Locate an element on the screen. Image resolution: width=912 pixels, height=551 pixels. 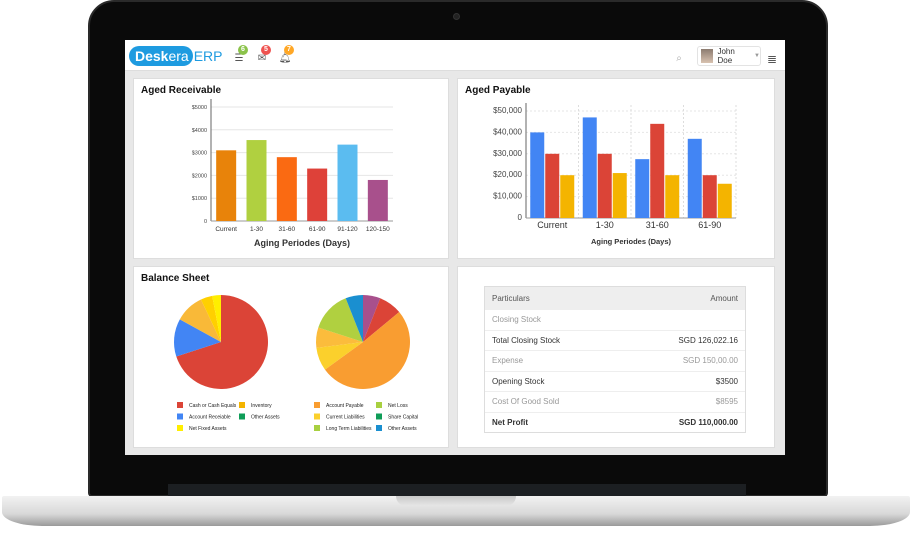
cell-label: Net Profit is located at coordinates (510, 422).